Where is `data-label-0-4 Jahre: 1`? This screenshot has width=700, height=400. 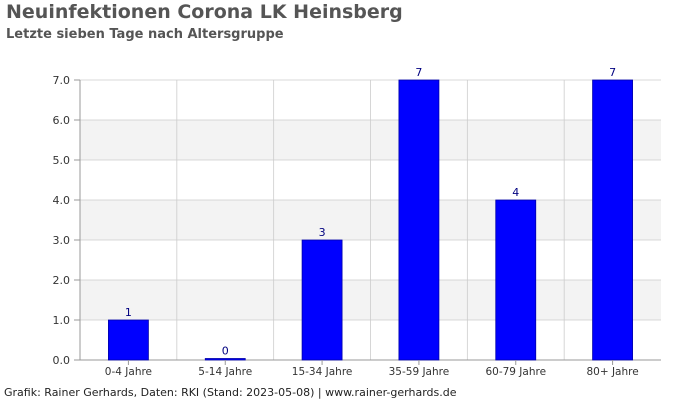
data-label-0-4 Jahre: 1 is located at coordinates (128, 312).